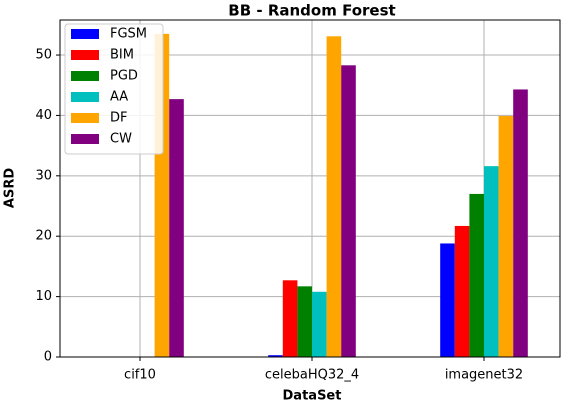  What do you see at coordinates (48, 357) in the screenshot?
I see `y-tick-label: 0` at bounding box center [48, 357].